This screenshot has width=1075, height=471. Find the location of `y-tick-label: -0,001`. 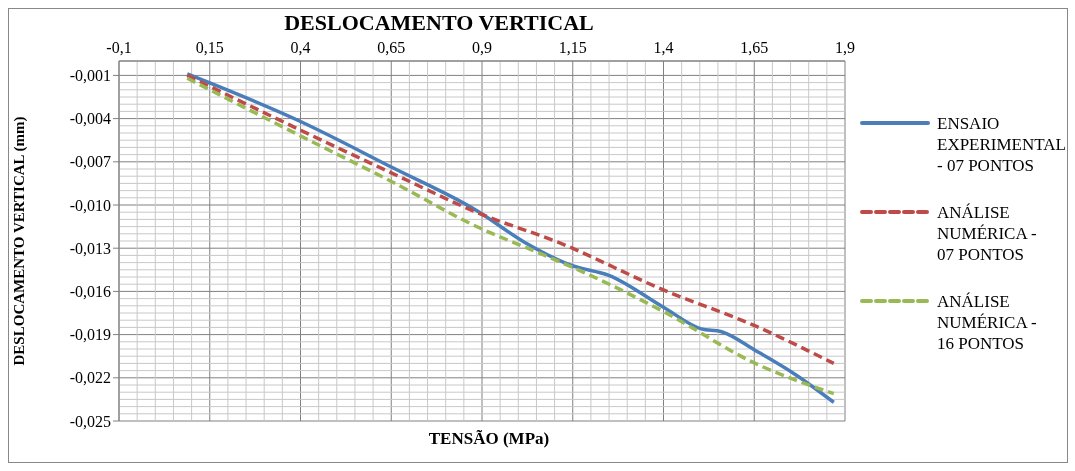

y-tick-label: -0,001 is located at coordinates (90, 76).